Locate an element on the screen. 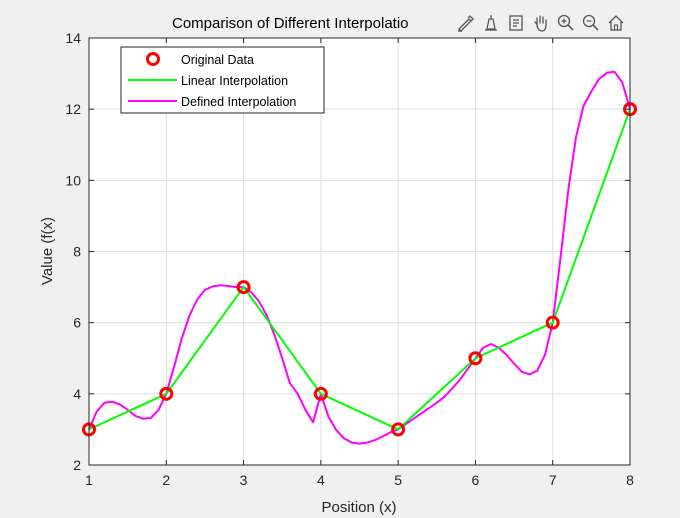  x-tick-label: 2 is located at coordinates (166, 480).